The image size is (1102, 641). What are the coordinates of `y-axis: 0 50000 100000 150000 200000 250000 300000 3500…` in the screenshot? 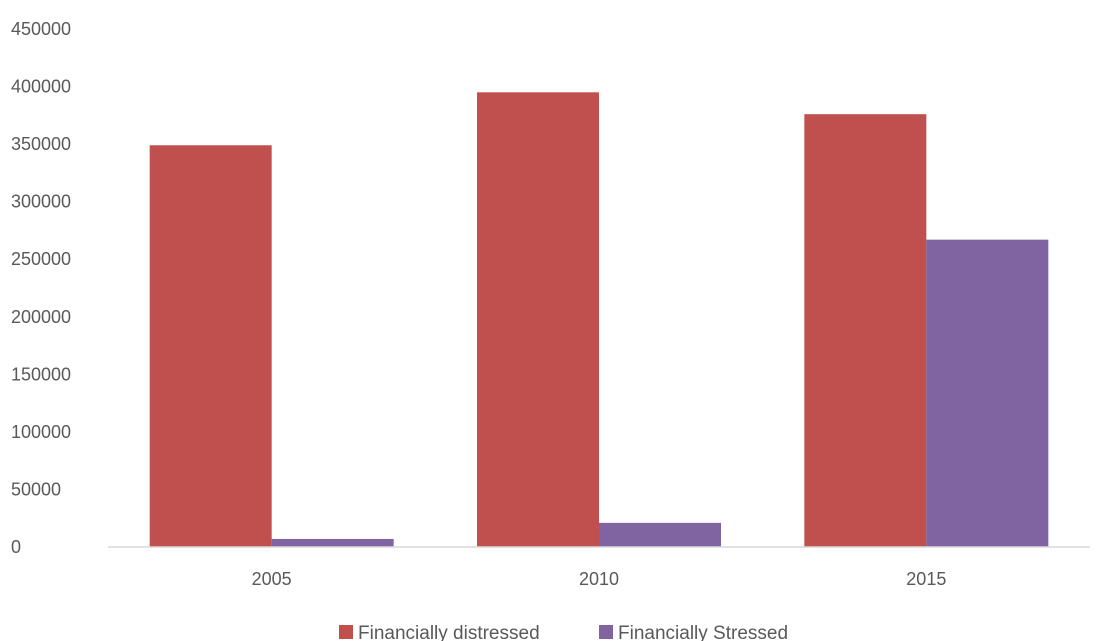 It's located at (41, 288).